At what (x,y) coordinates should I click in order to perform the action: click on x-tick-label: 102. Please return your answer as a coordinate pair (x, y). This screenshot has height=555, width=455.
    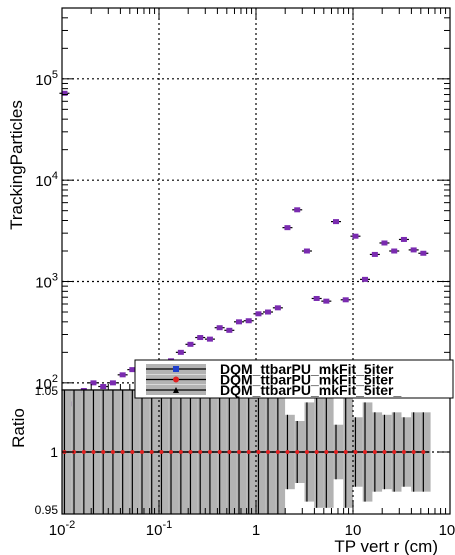
    Looking at the image, I should click on (447, 529).